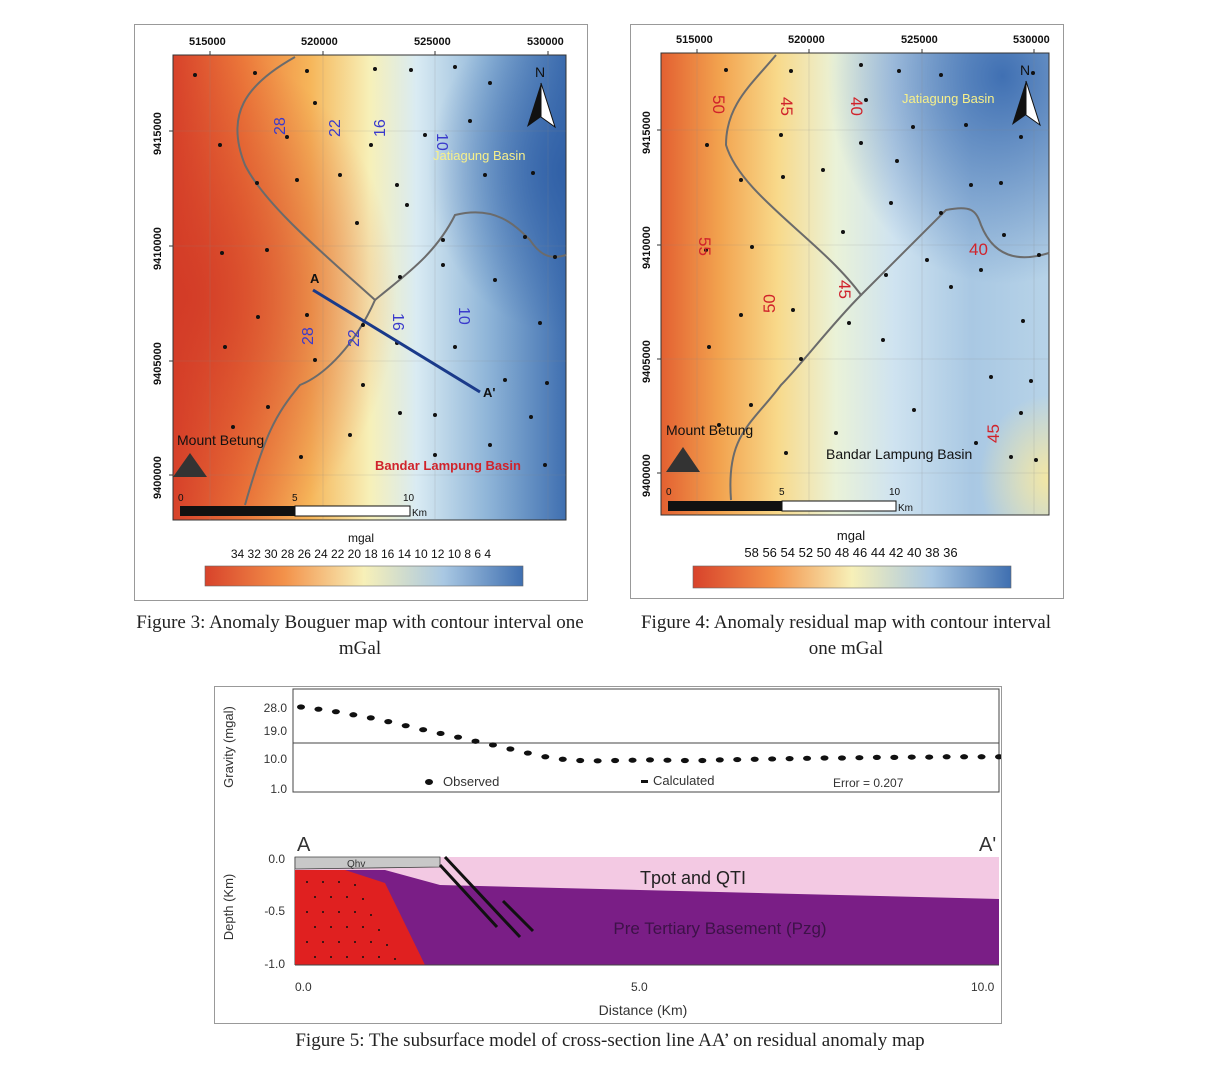 The width and height of the screenshot is (1218, 1066). What do you see at coordinates (644, 781) in the screenshot?
I see `legend-calculated-marker` at bounding box center [644, 781].